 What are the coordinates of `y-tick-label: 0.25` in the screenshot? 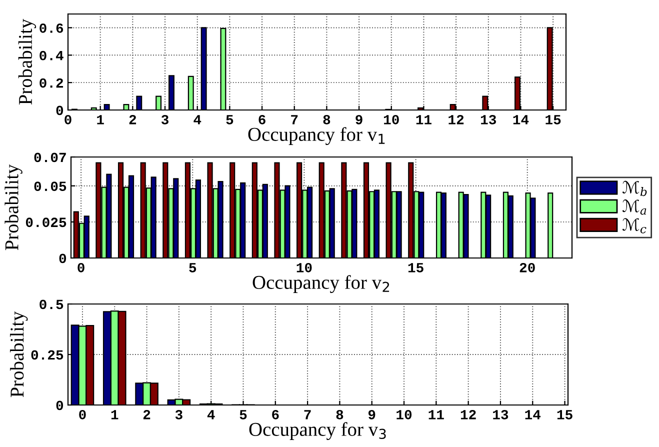 It's located at (47, 355).